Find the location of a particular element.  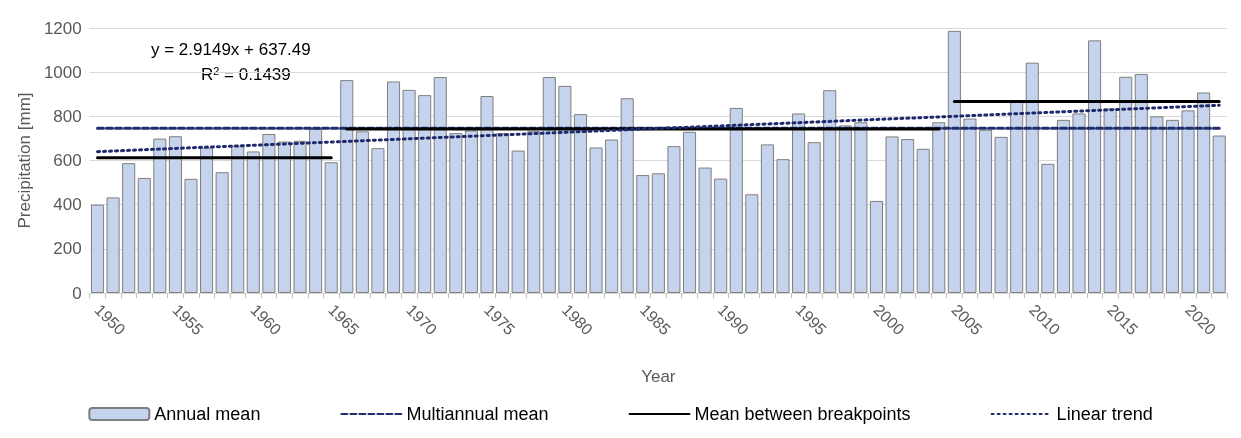

y-axis-title: Precipitation [mm] is located at coordinates (24, 160).